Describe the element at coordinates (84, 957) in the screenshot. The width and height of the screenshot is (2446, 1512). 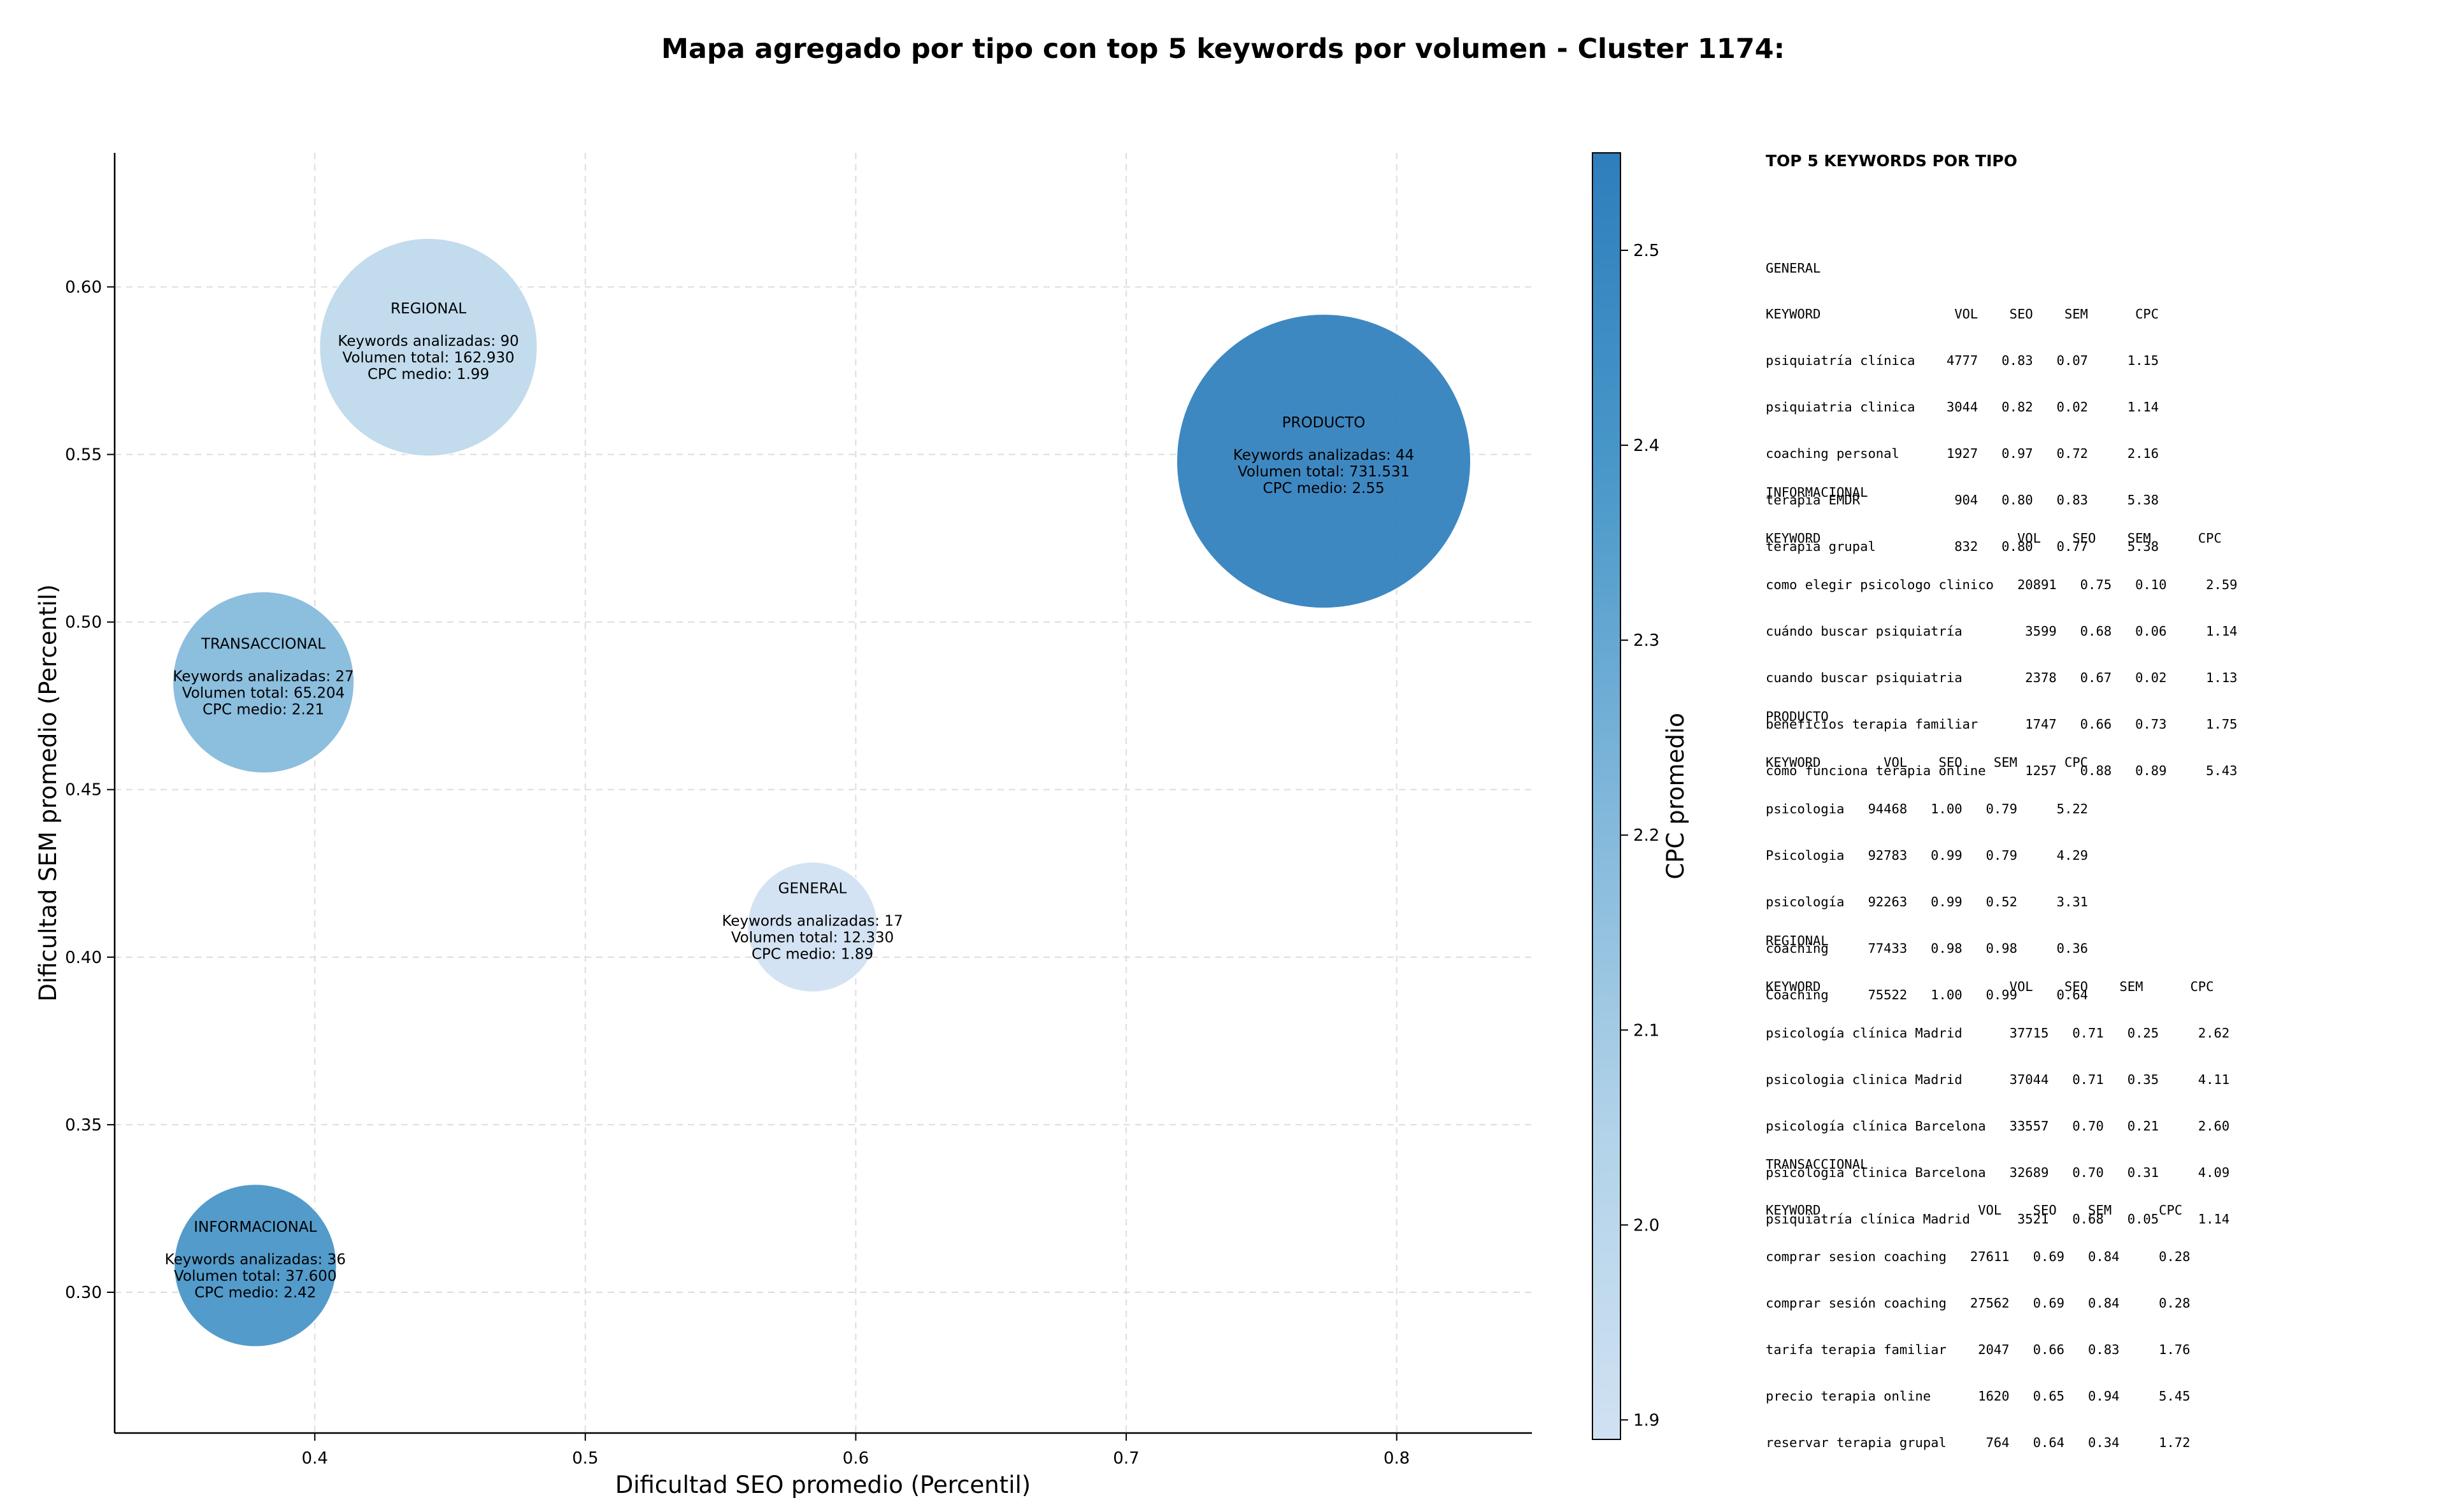
I see `y-tick-label: 0.40` at that location.